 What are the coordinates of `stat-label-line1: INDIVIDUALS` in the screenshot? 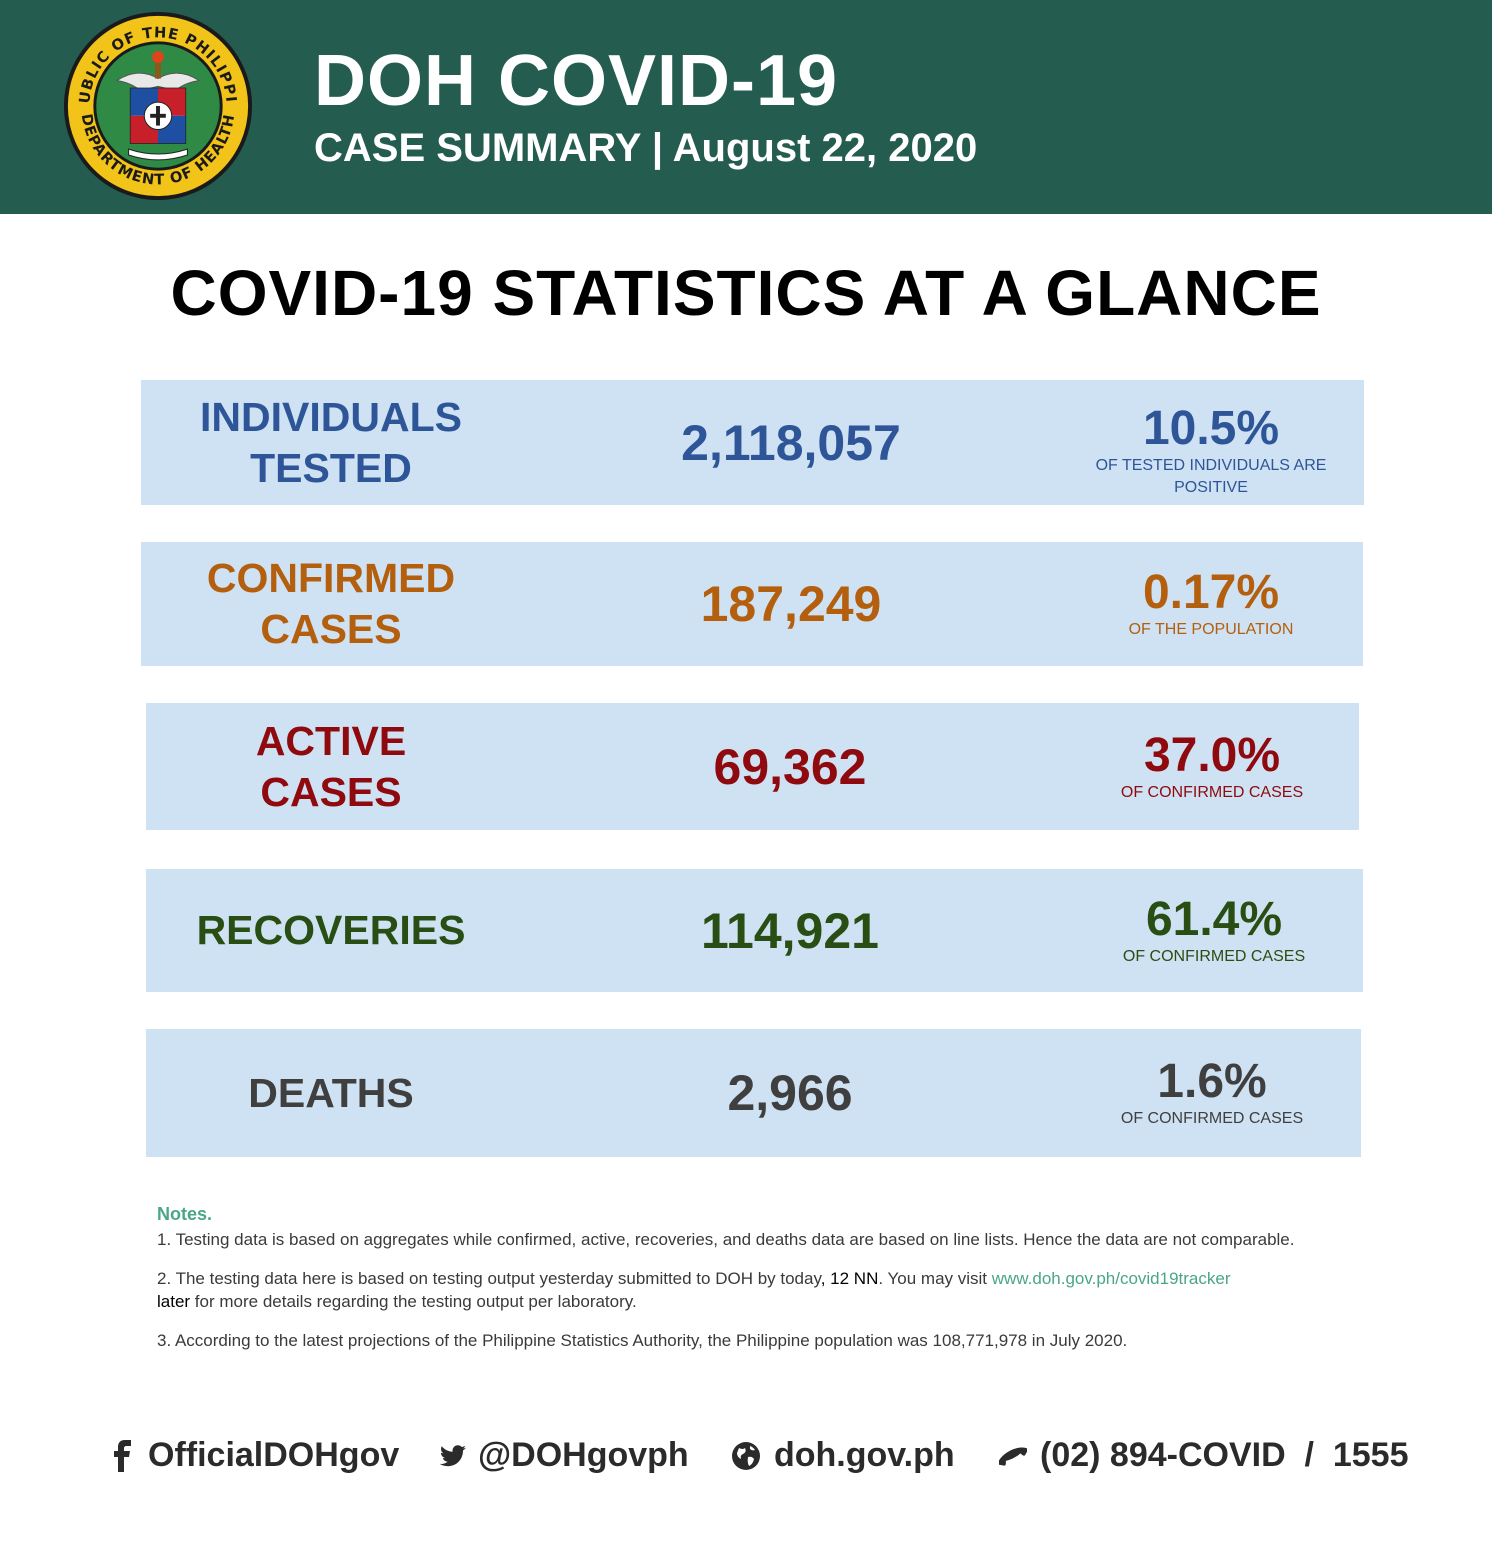 It's located at (331, 416).